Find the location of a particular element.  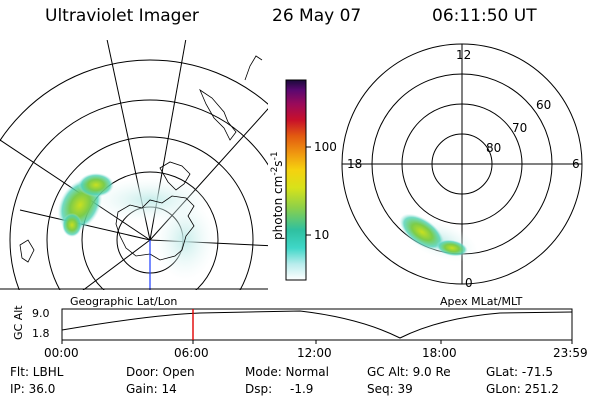

time-tick-2359: 23:59 is located at coordinates (570, 353).